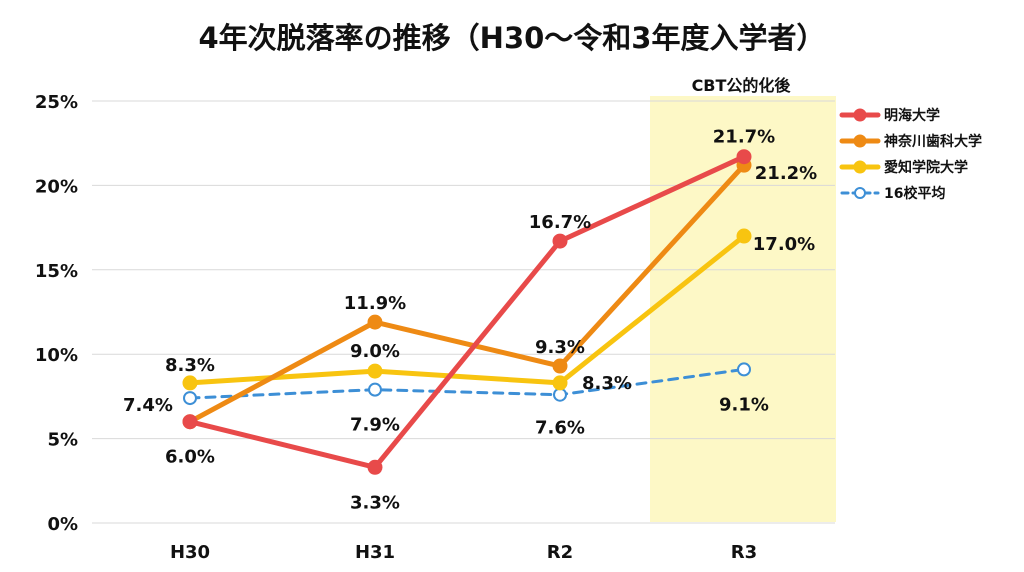 The height and width of the screenshot is (572, 1024). I want to click on y-tick-label: 15%, so click(56, 271).